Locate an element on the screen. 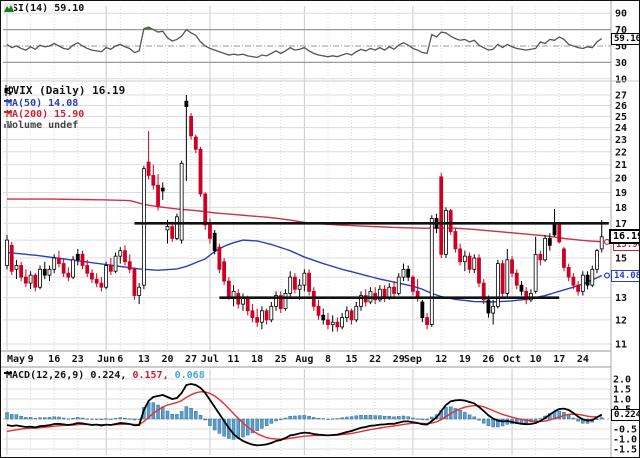 This screenshot has height=458, width=640. x-axis-tick-label: 11 is located at coordinates (234, 359).